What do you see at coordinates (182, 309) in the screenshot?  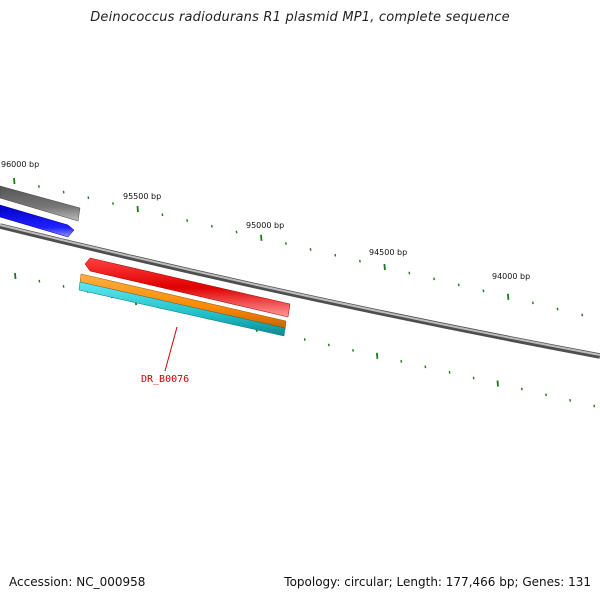 I see `gene-cyan` at bounding box center [182, 309].